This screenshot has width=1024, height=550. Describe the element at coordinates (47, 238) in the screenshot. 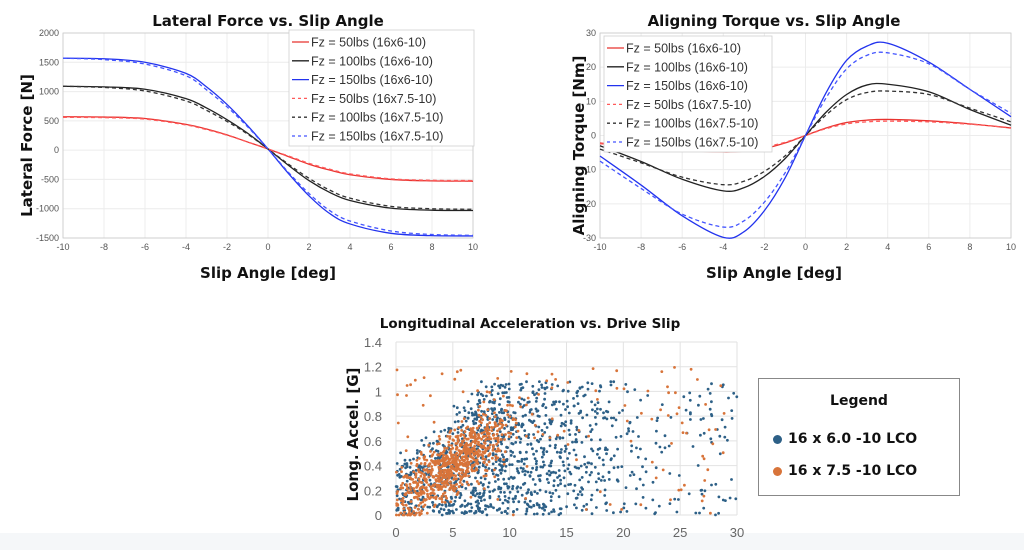

I see `y-tick-label: -1500` at that location.